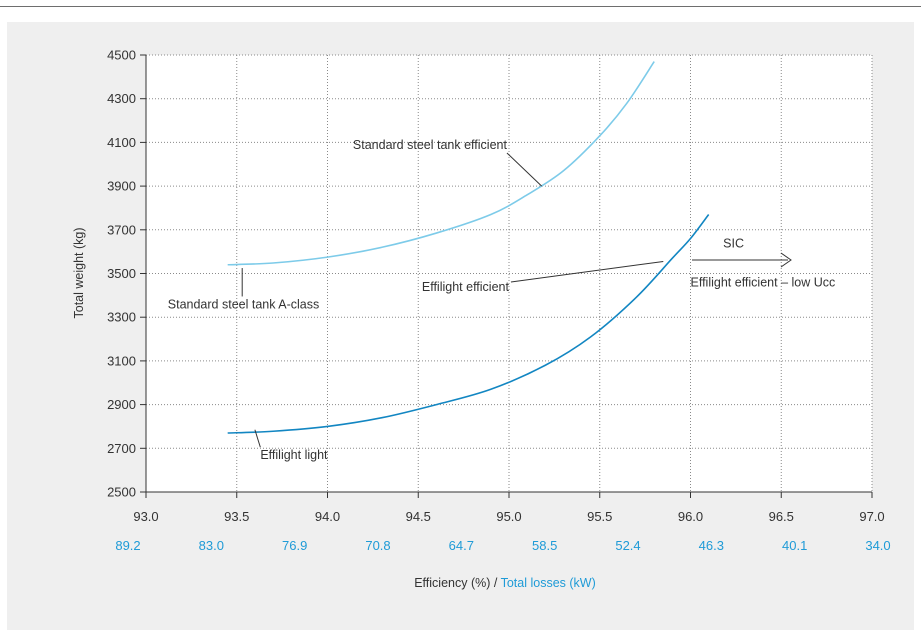  What do you see at coordinates (127, 545) in the screenshot?
I see `x-tick-label-secondary: 89.2` at bounding box center [127, 545].